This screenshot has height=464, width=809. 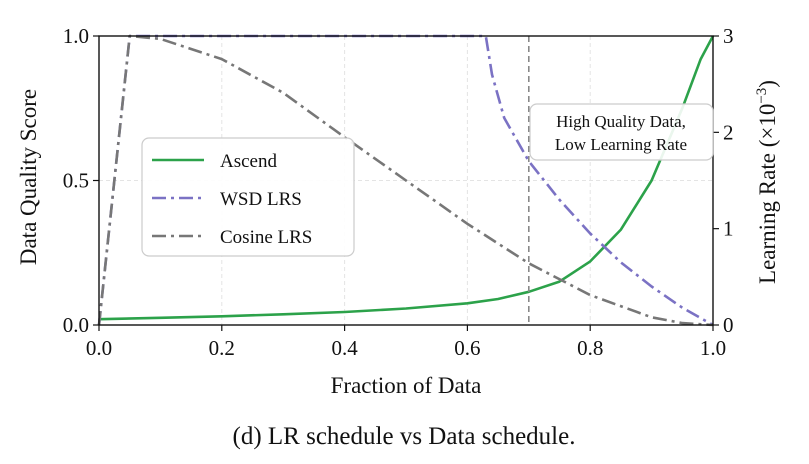 I want to click on legend-box, so click(x=248, y=197).